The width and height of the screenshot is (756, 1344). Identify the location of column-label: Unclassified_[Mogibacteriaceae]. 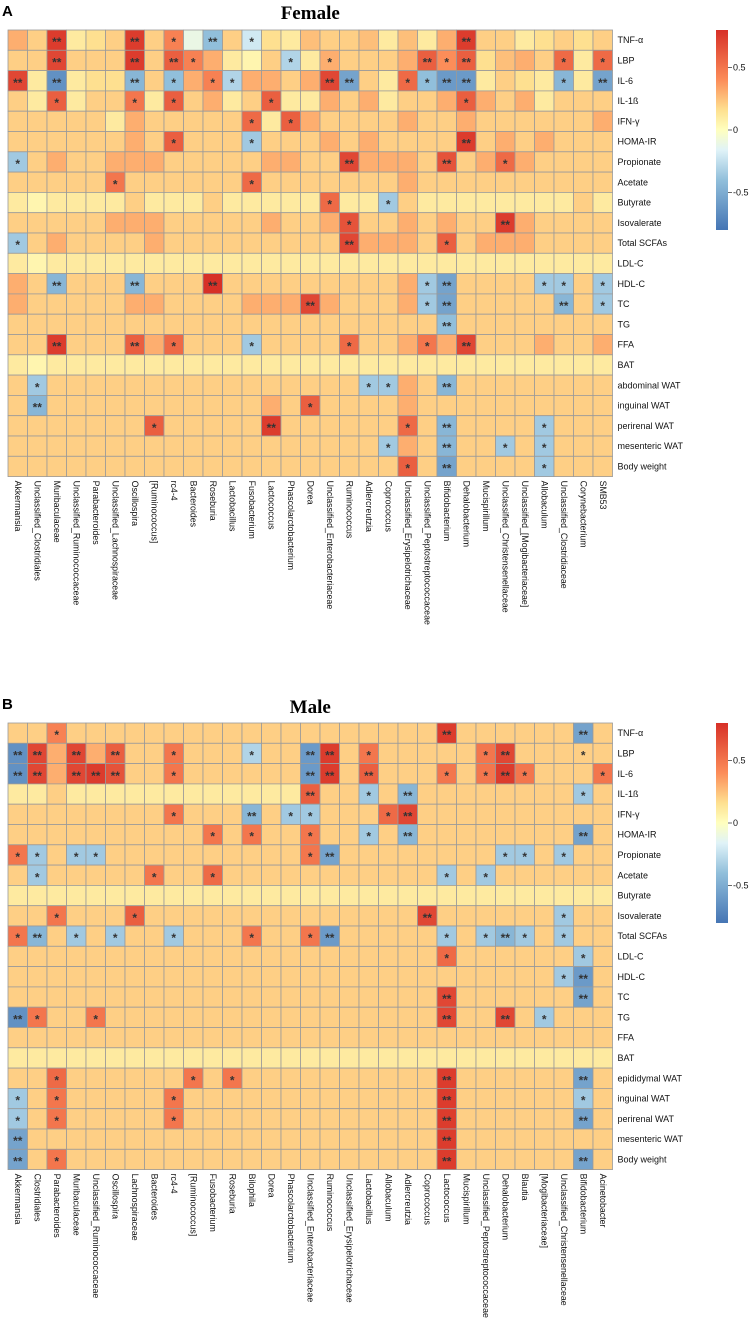
(525, 544).